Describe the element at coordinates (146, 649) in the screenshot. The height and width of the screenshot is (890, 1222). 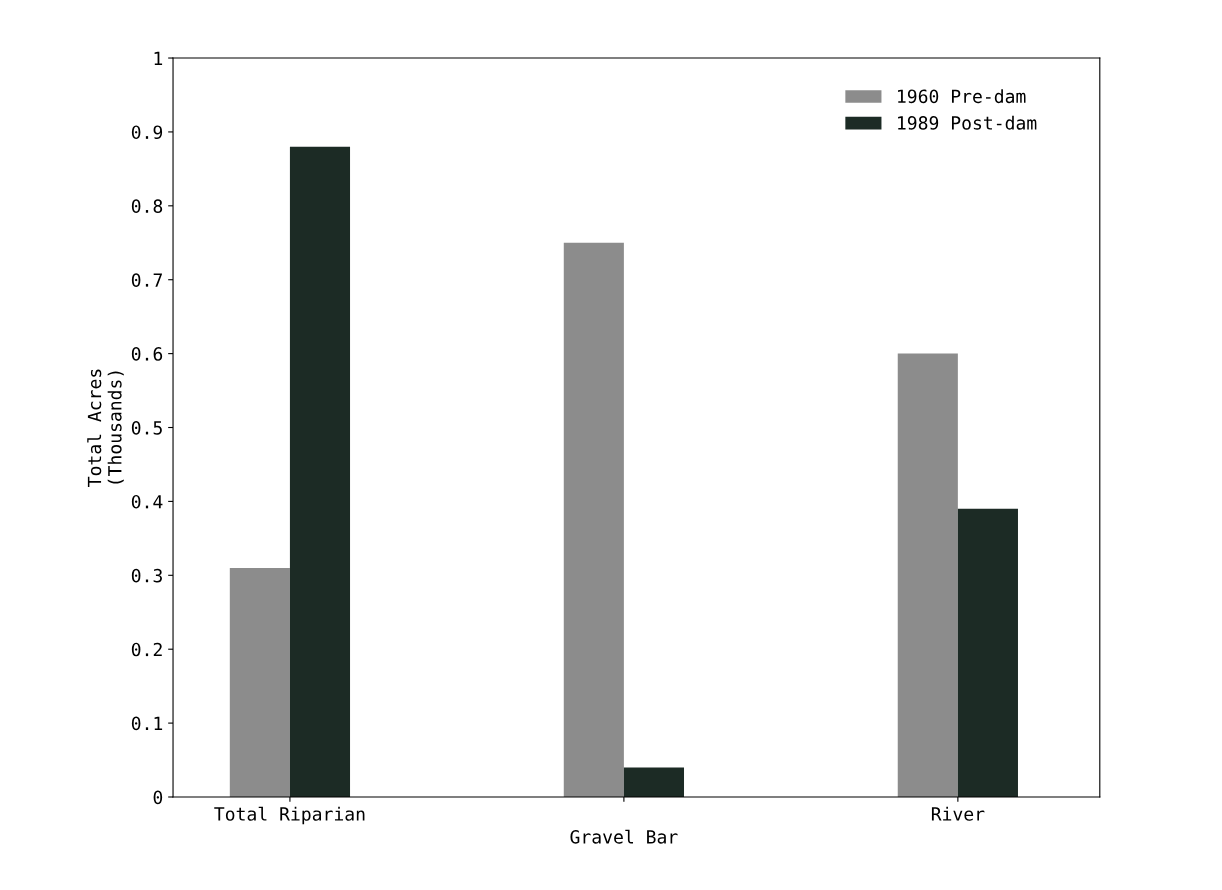
I see `y-tick-label: 0.2` at that location.